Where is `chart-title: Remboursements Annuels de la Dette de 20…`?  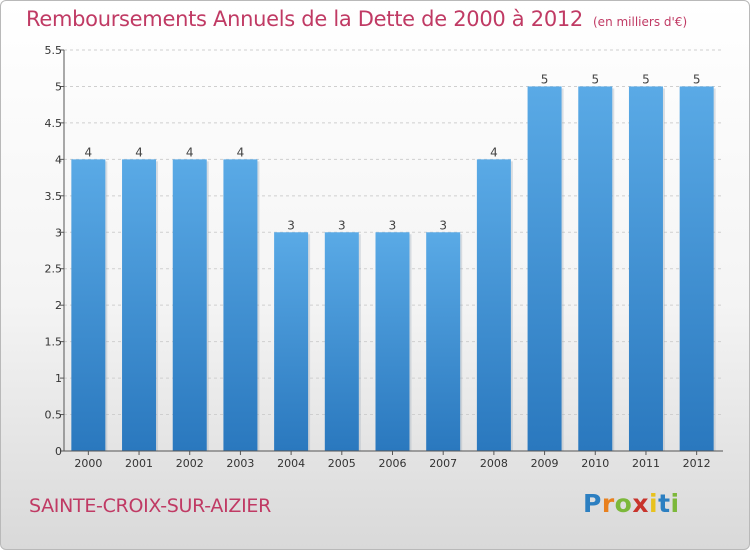
chart-title: Remboursements Annuels de la Dette de 20… is located at coordinates (356, 19).